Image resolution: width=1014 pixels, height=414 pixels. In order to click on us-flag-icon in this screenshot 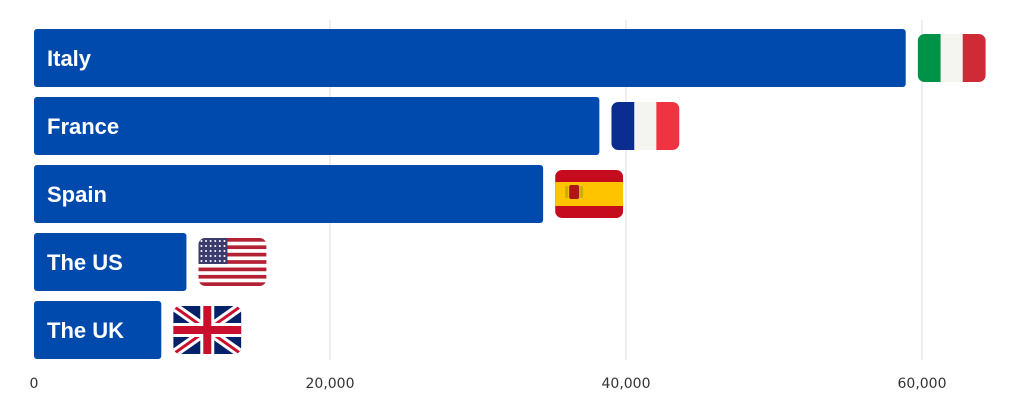, I will do `click(232, 262)`.